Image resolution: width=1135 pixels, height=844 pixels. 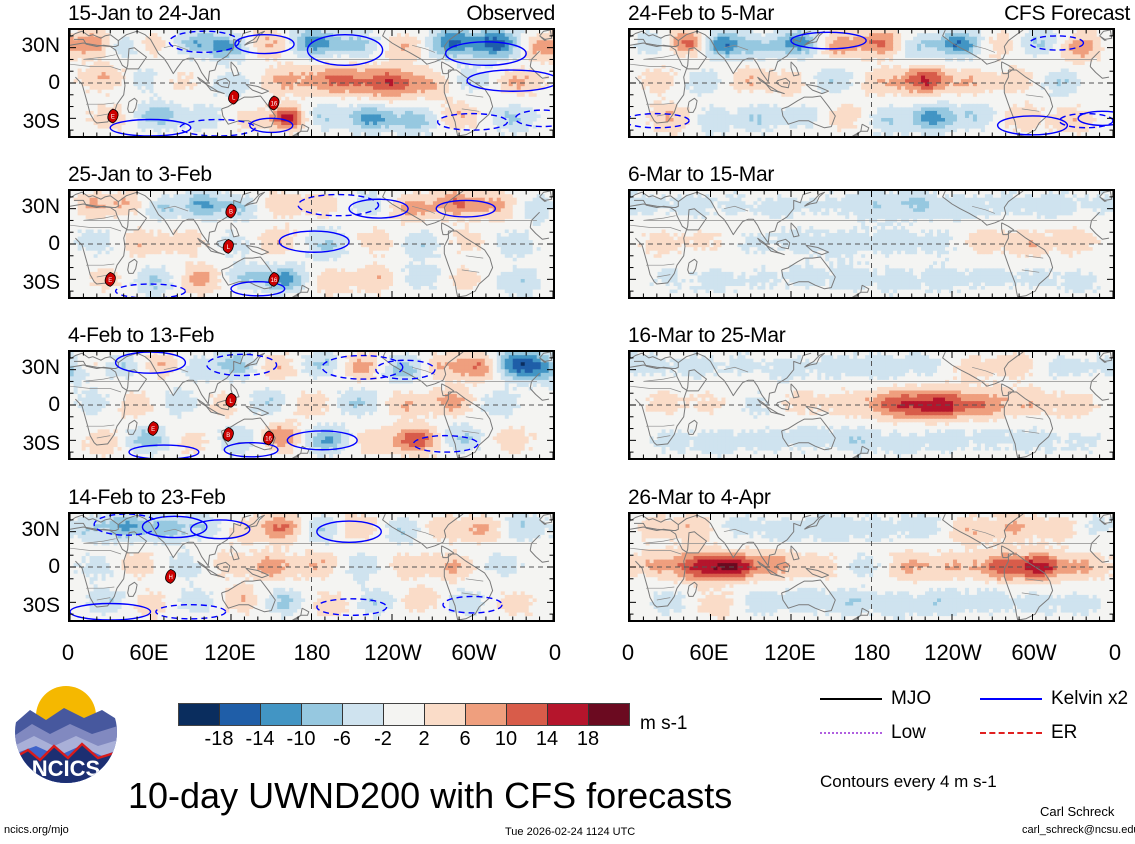 What do you see at coordinates (383, 739) in the screenshot?
I see `colorbar-tick-4: -2` at bounding box center [383, 739].